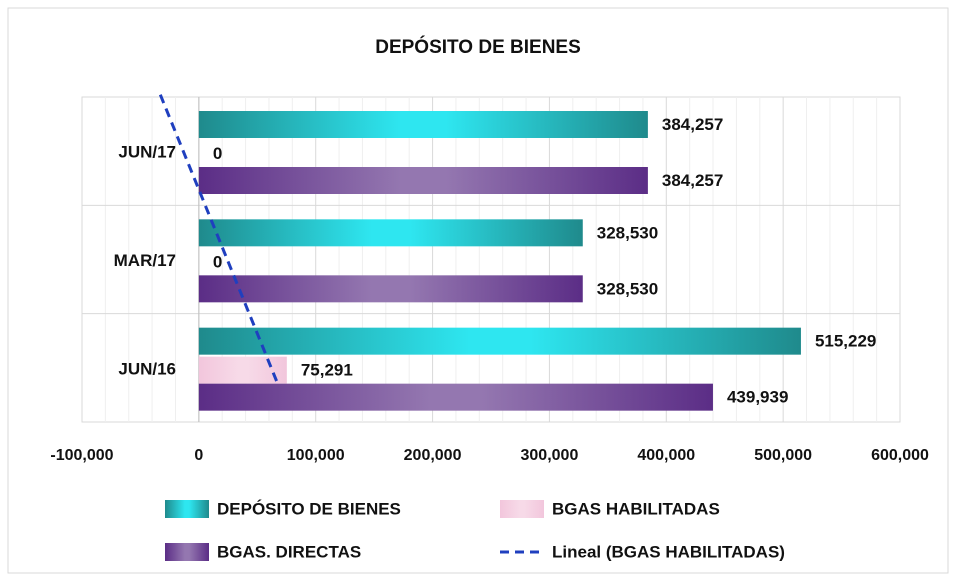  What do you see at coordinates (145, 260) in the screenshot?
I see `y-tick-label: MAR/17` at bounding box center [145, 260].